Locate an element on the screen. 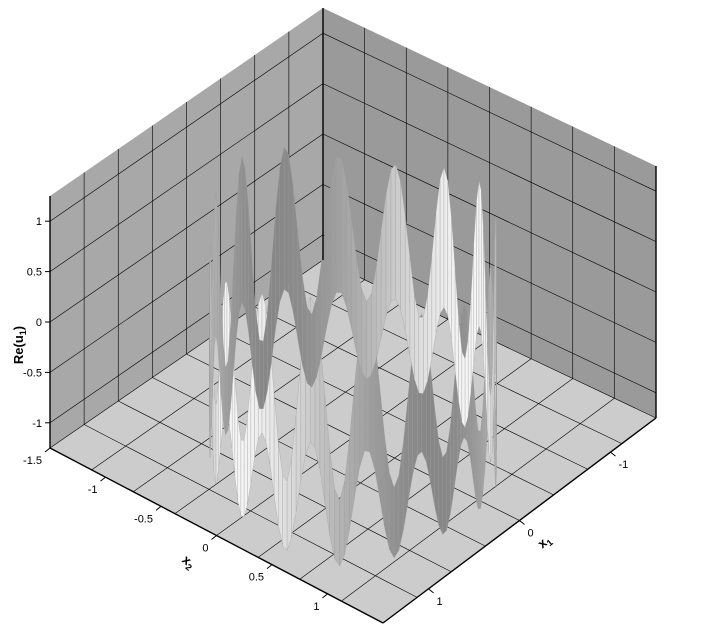 The height and width of the screenshot is (627, 705). floor-grid-line is located at coordinates (387, 413).